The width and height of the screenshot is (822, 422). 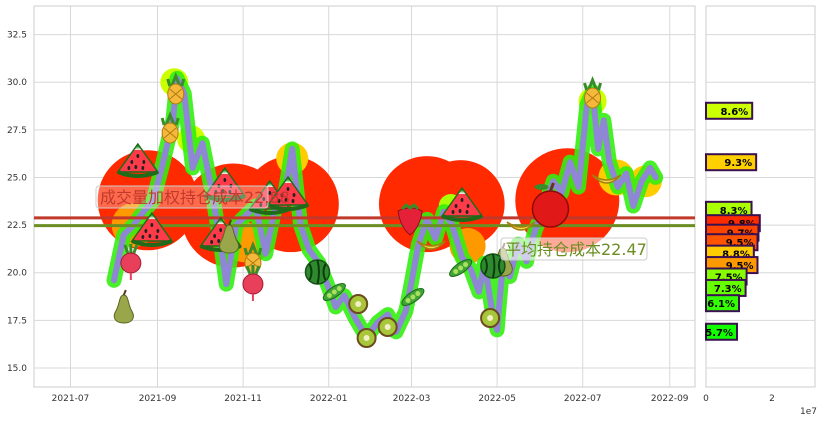 I want to click on volume-bar-label: 8.3%, so click(x=734, y=211).